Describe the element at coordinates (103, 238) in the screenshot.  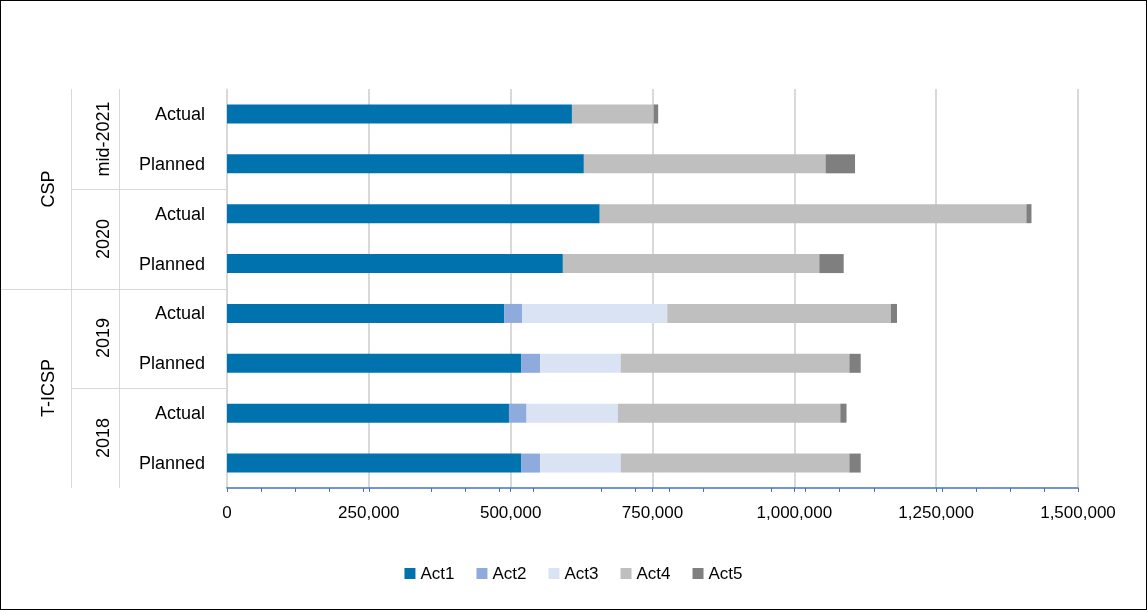
I see `text: 2020` at that location.